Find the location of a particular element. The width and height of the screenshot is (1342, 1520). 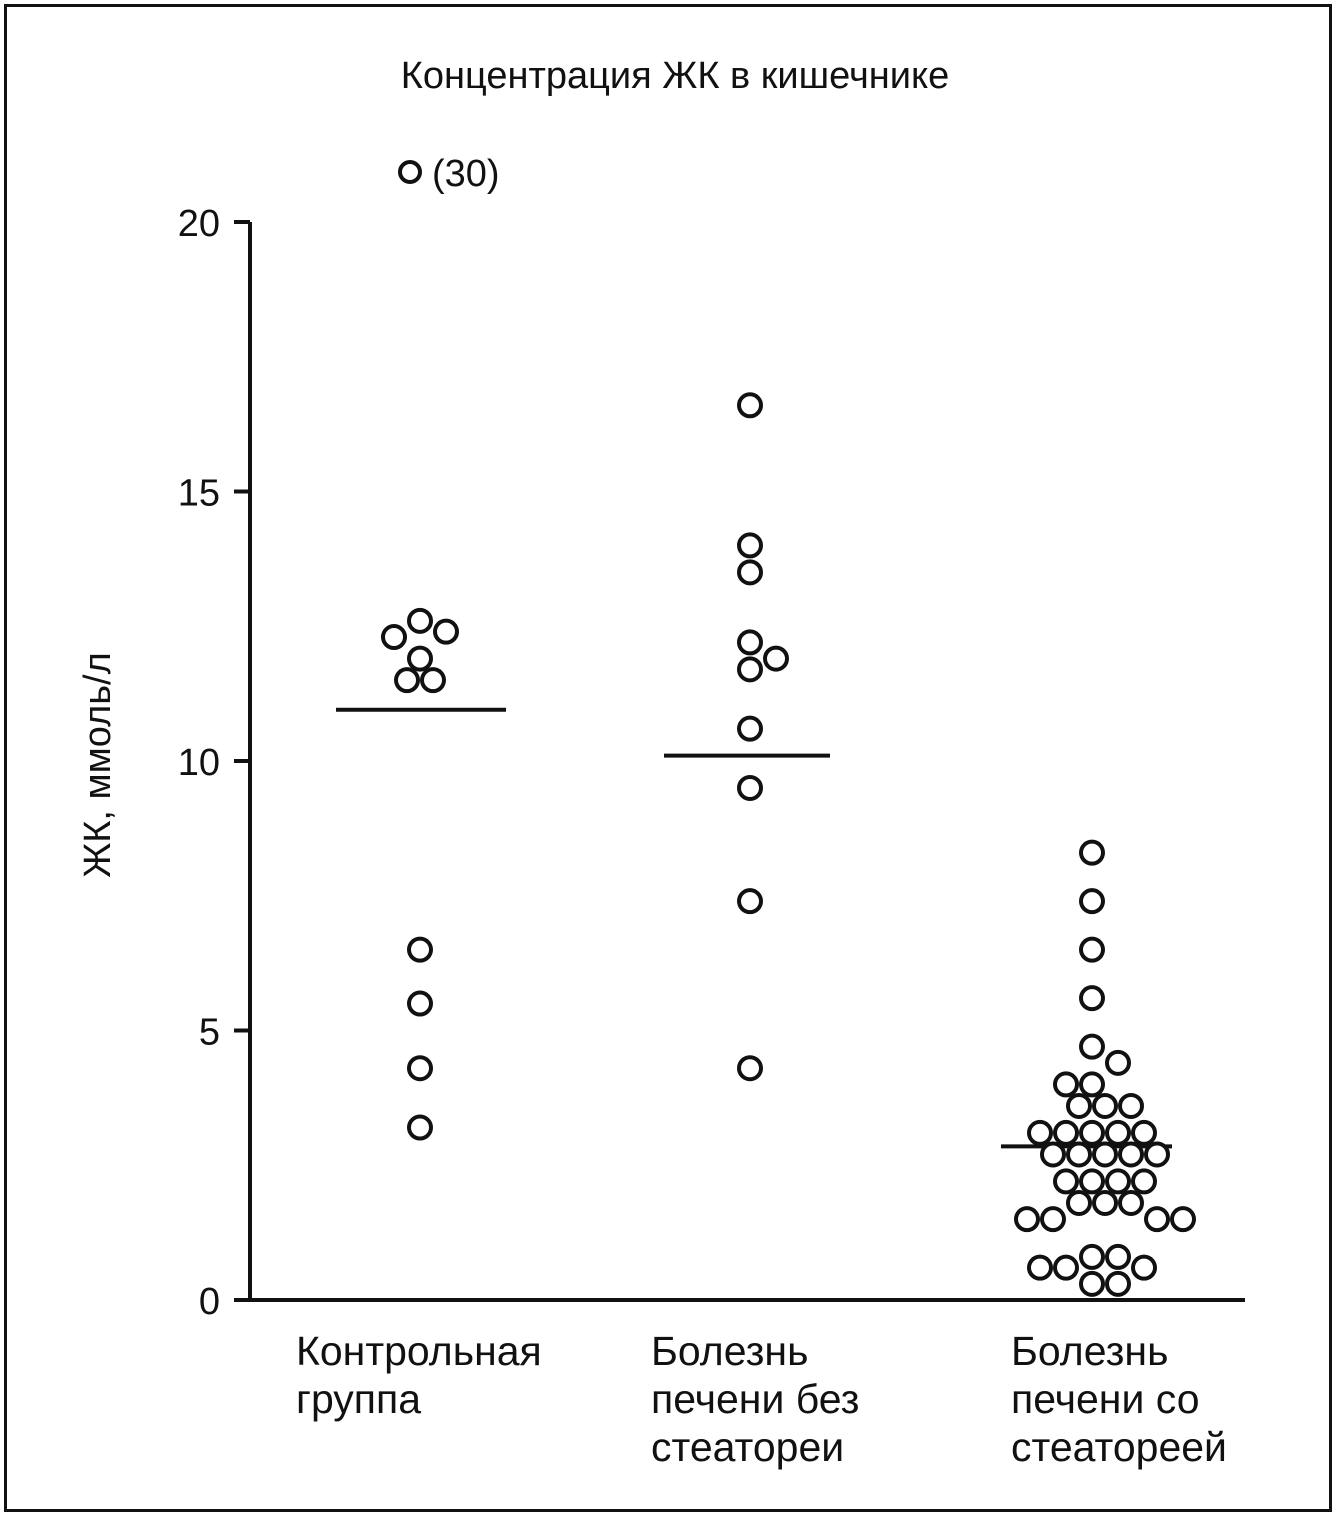

outlier-label: (30) is located at coordinates (466, 174).